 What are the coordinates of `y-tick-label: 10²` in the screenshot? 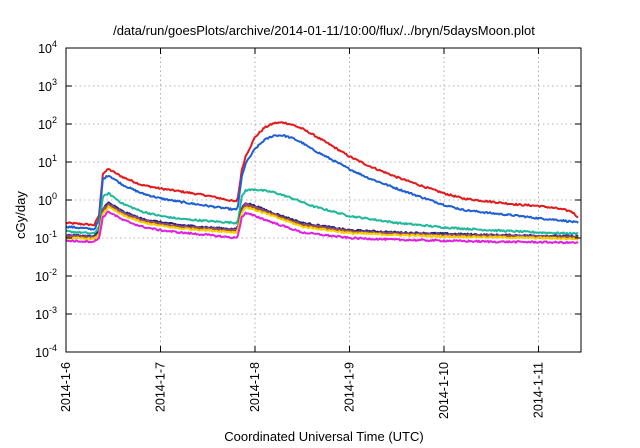 It's located at (47, 123).